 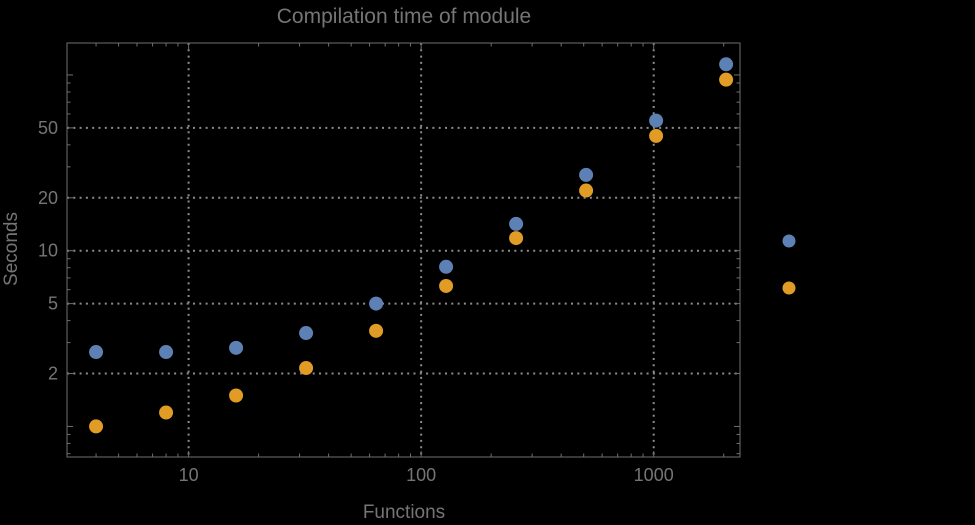 I want to click on x-axis-label: Functions, so click(x=404, y=512).